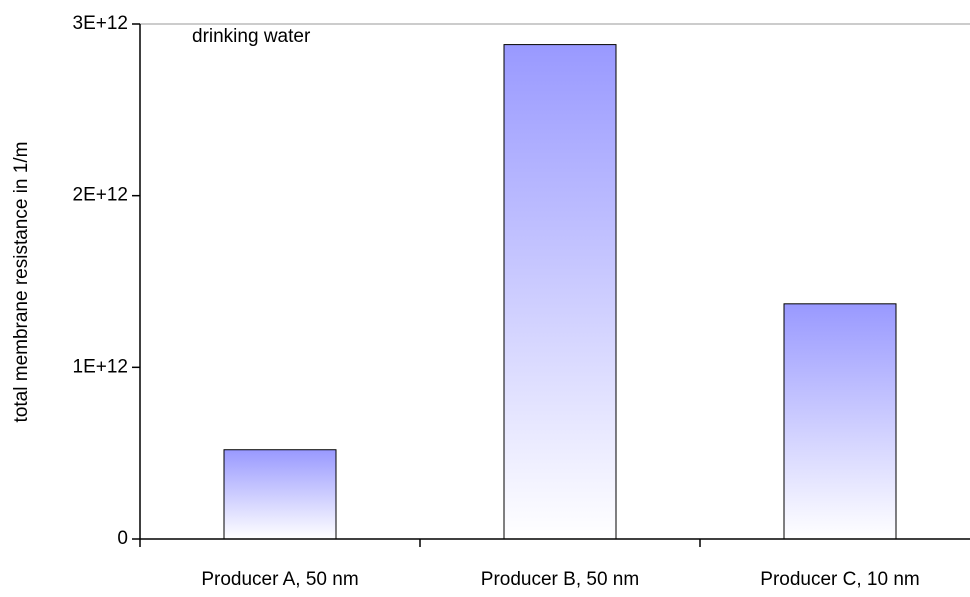 This screenshot has height=597, width=970. What do you see at coordinates (21, 282) in the screenshot?
I see `y-axis-label: total membrane resistance in 1/m` at bounding box center [21, 282].